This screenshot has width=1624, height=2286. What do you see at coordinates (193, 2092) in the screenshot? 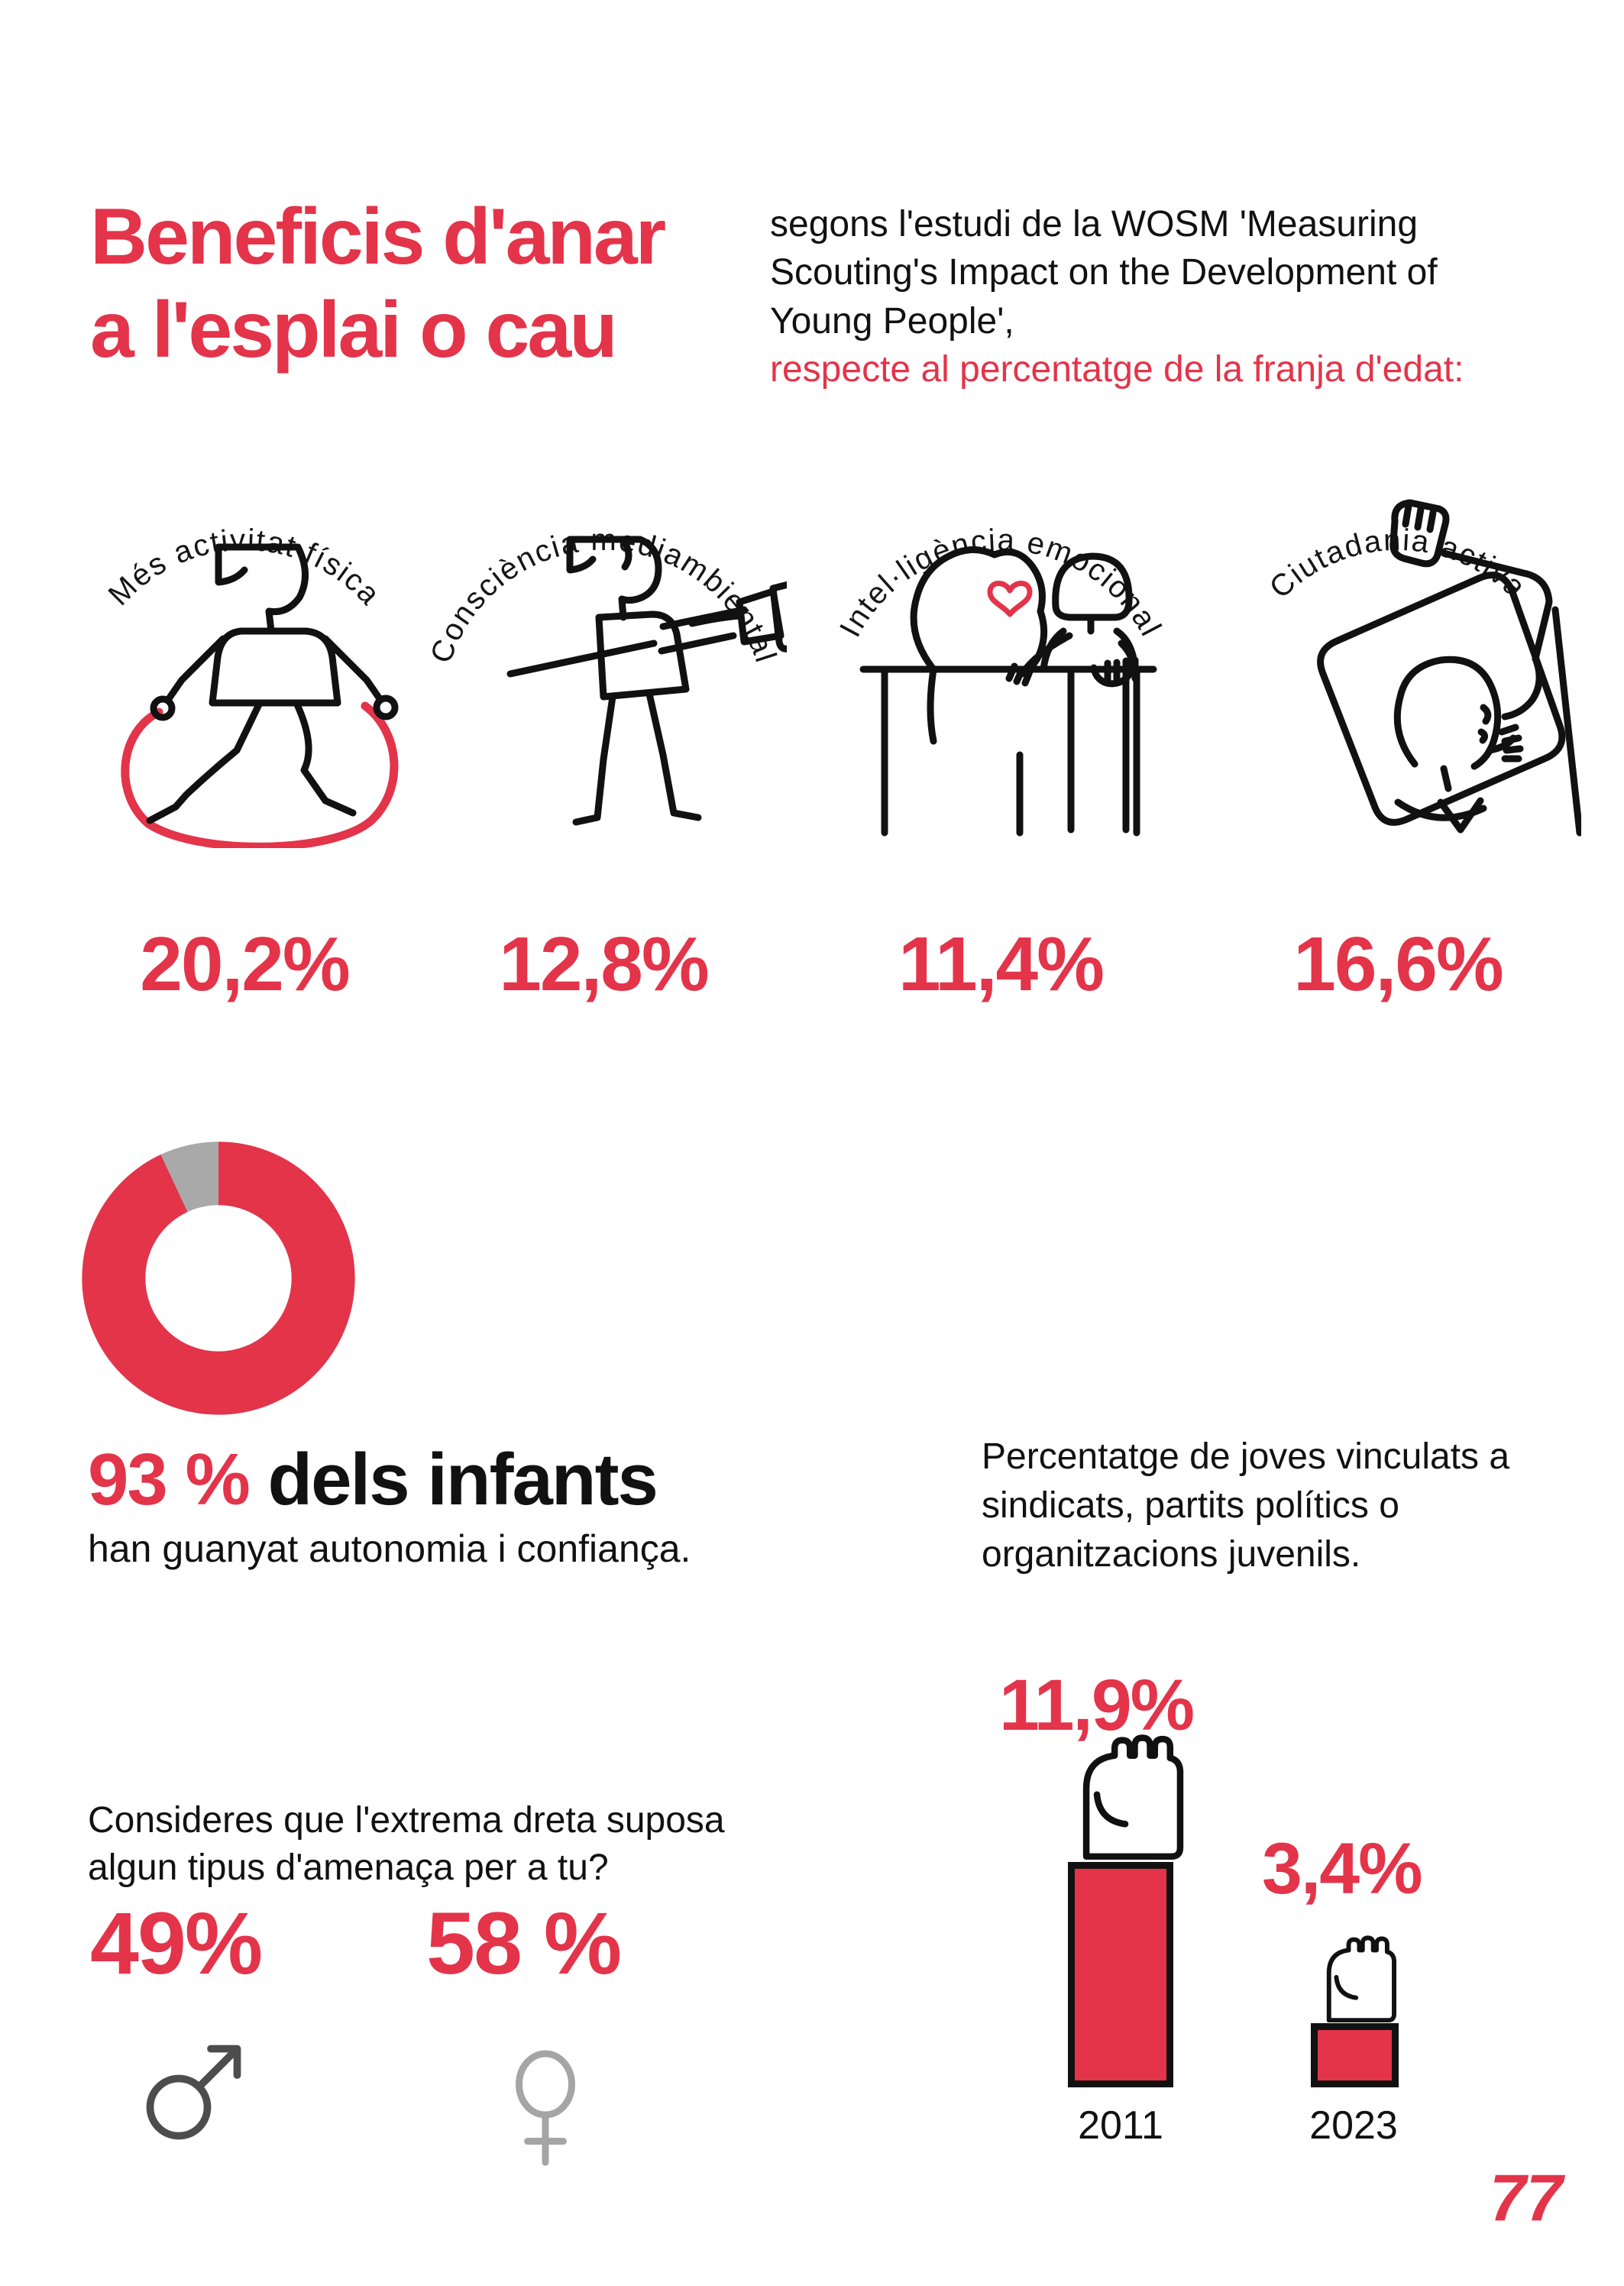
I see `male-symbol-icon` at bounding box center [193, 2092].